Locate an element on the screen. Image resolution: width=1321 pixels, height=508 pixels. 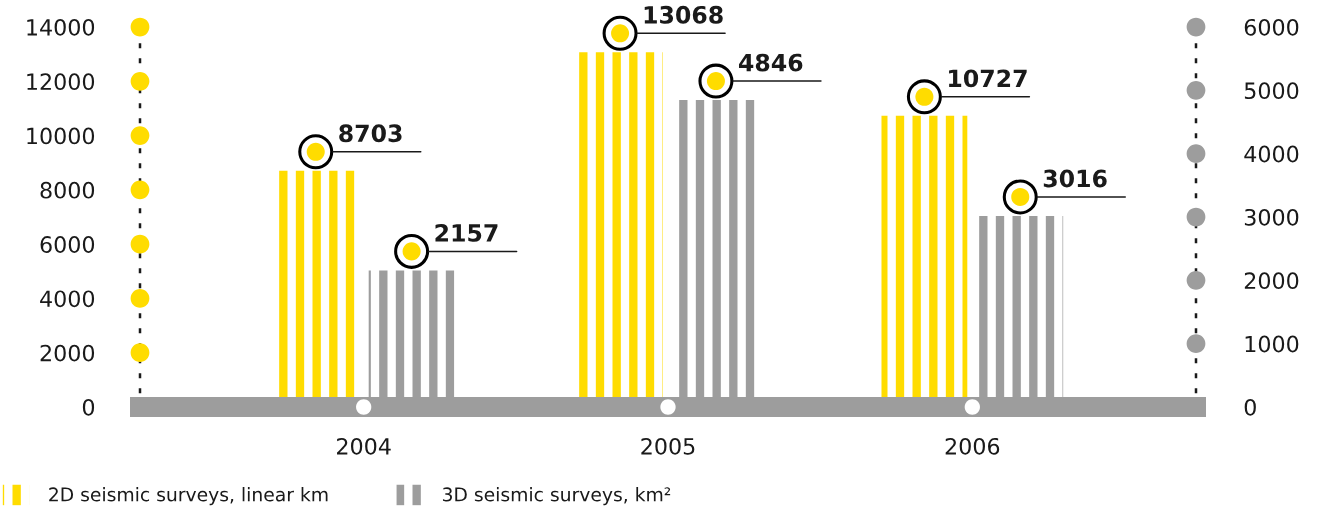
y2-tick-label: 6000 is located at coordinates (1271, 27).